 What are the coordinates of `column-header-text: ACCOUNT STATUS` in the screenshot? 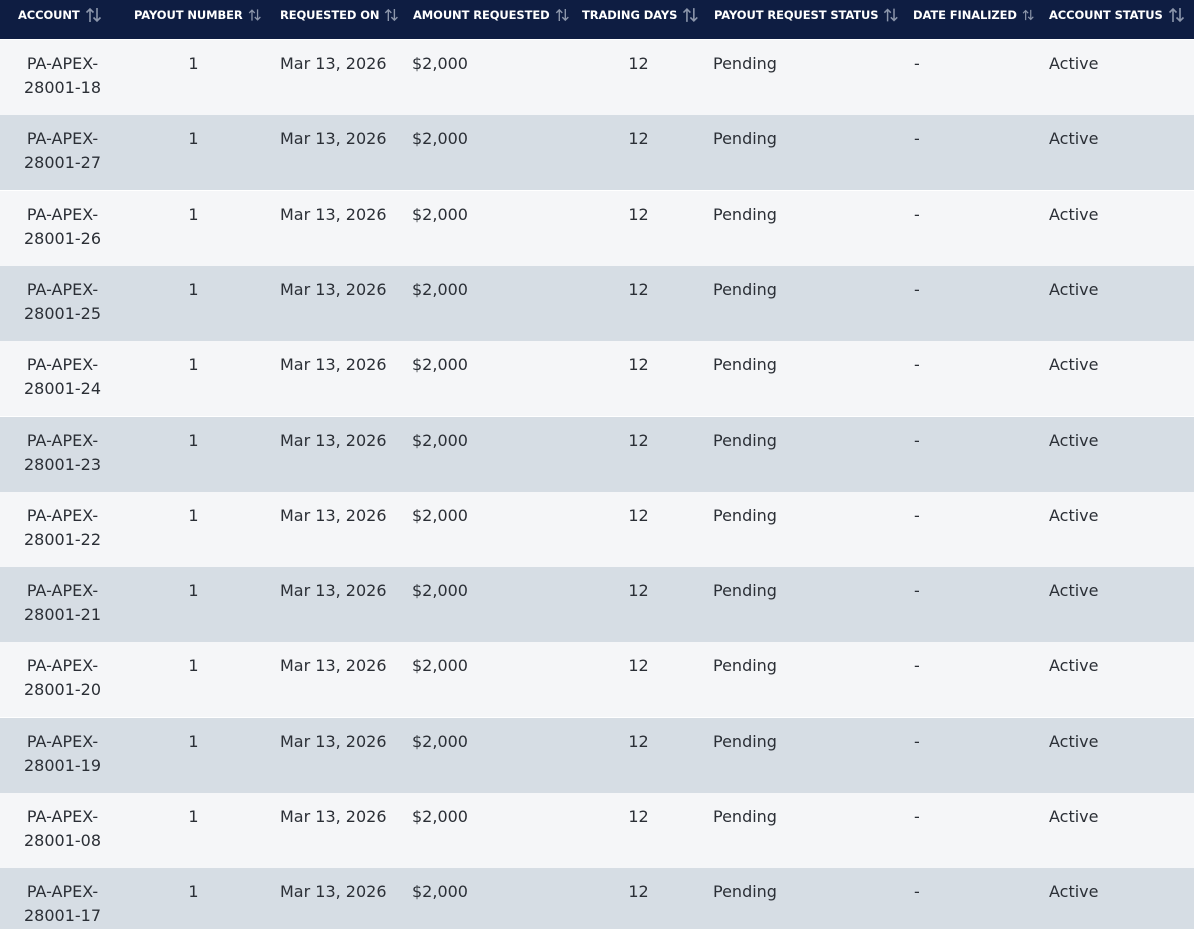 It's located at (1106, 15).